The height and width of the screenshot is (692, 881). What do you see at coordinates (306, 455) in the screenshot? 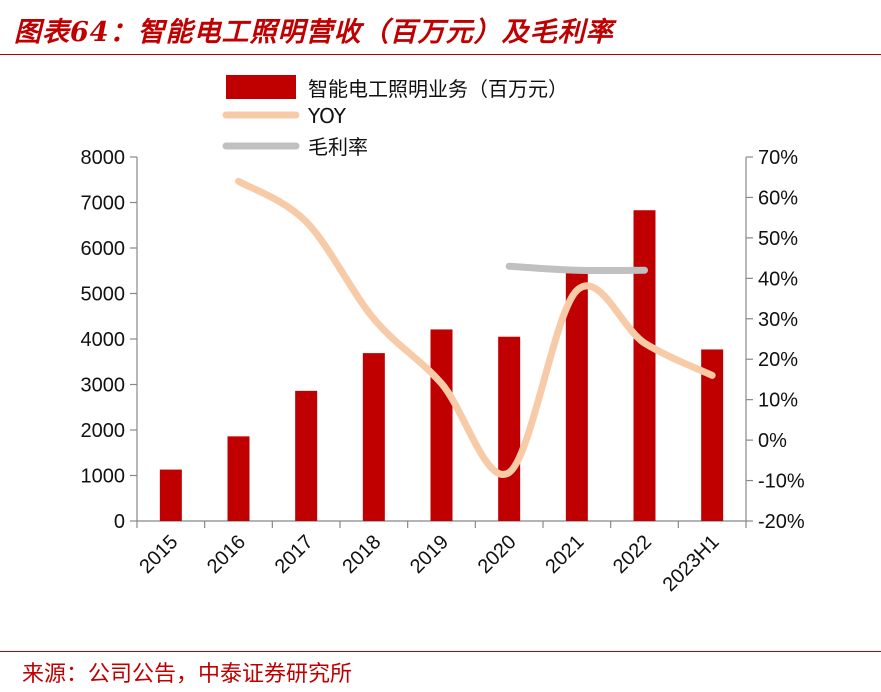
I see `bar-2017` at bounding box center [306, 455].